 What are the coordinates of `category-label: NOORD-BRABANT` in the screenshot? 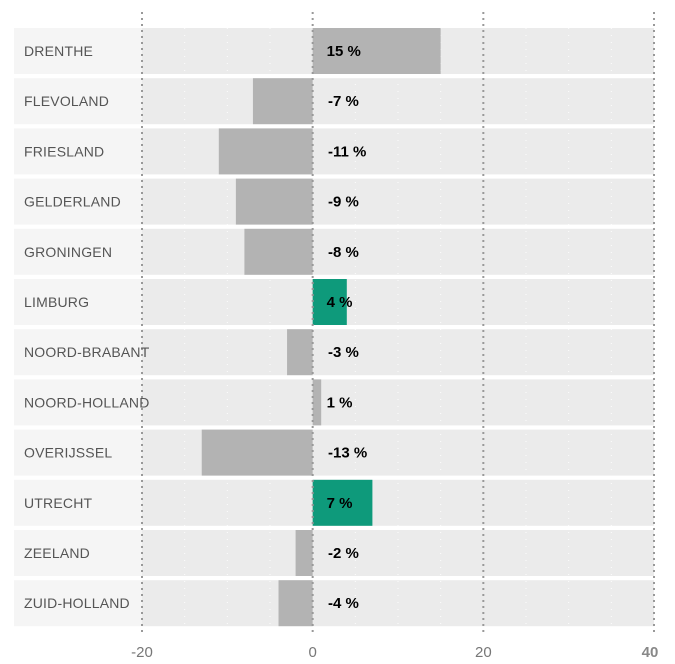 It's located at (87, 352).